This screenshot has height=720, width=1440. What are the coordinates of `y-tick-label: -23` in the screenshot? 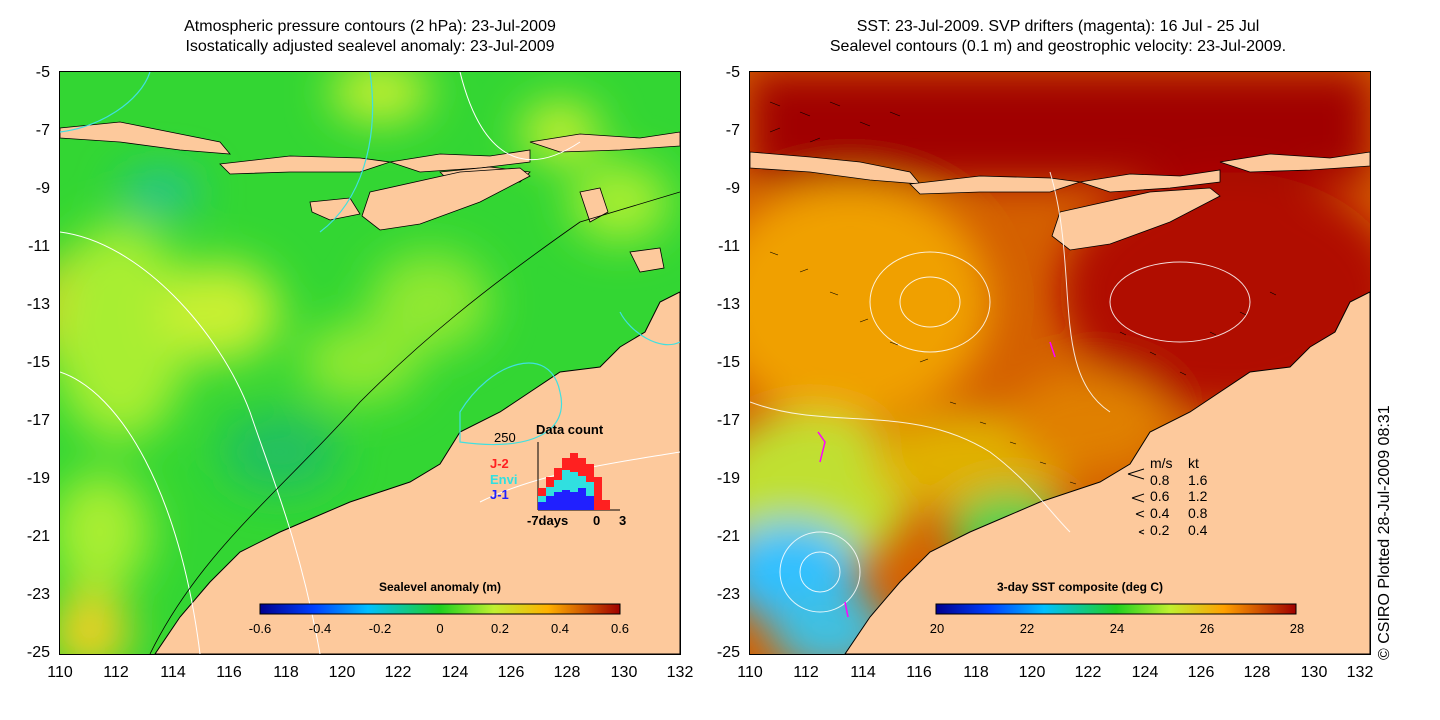 It's located at (38, 594).